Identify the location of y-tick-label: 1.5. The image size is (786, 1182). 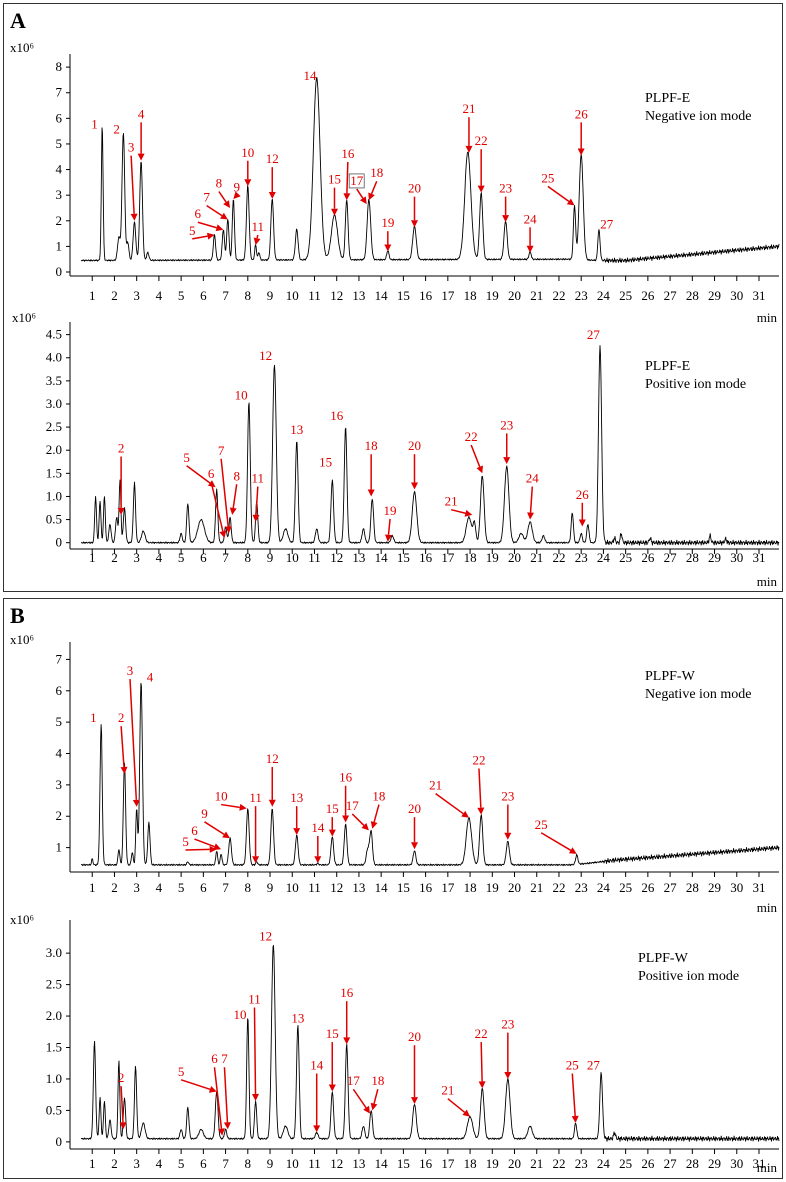
(54, 472).